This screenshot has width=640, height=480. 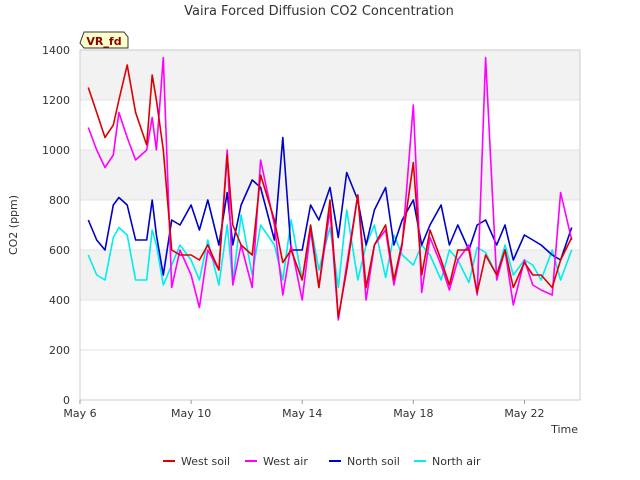 I want to click on y-tick-label: 800, so click(x=59, y=200).